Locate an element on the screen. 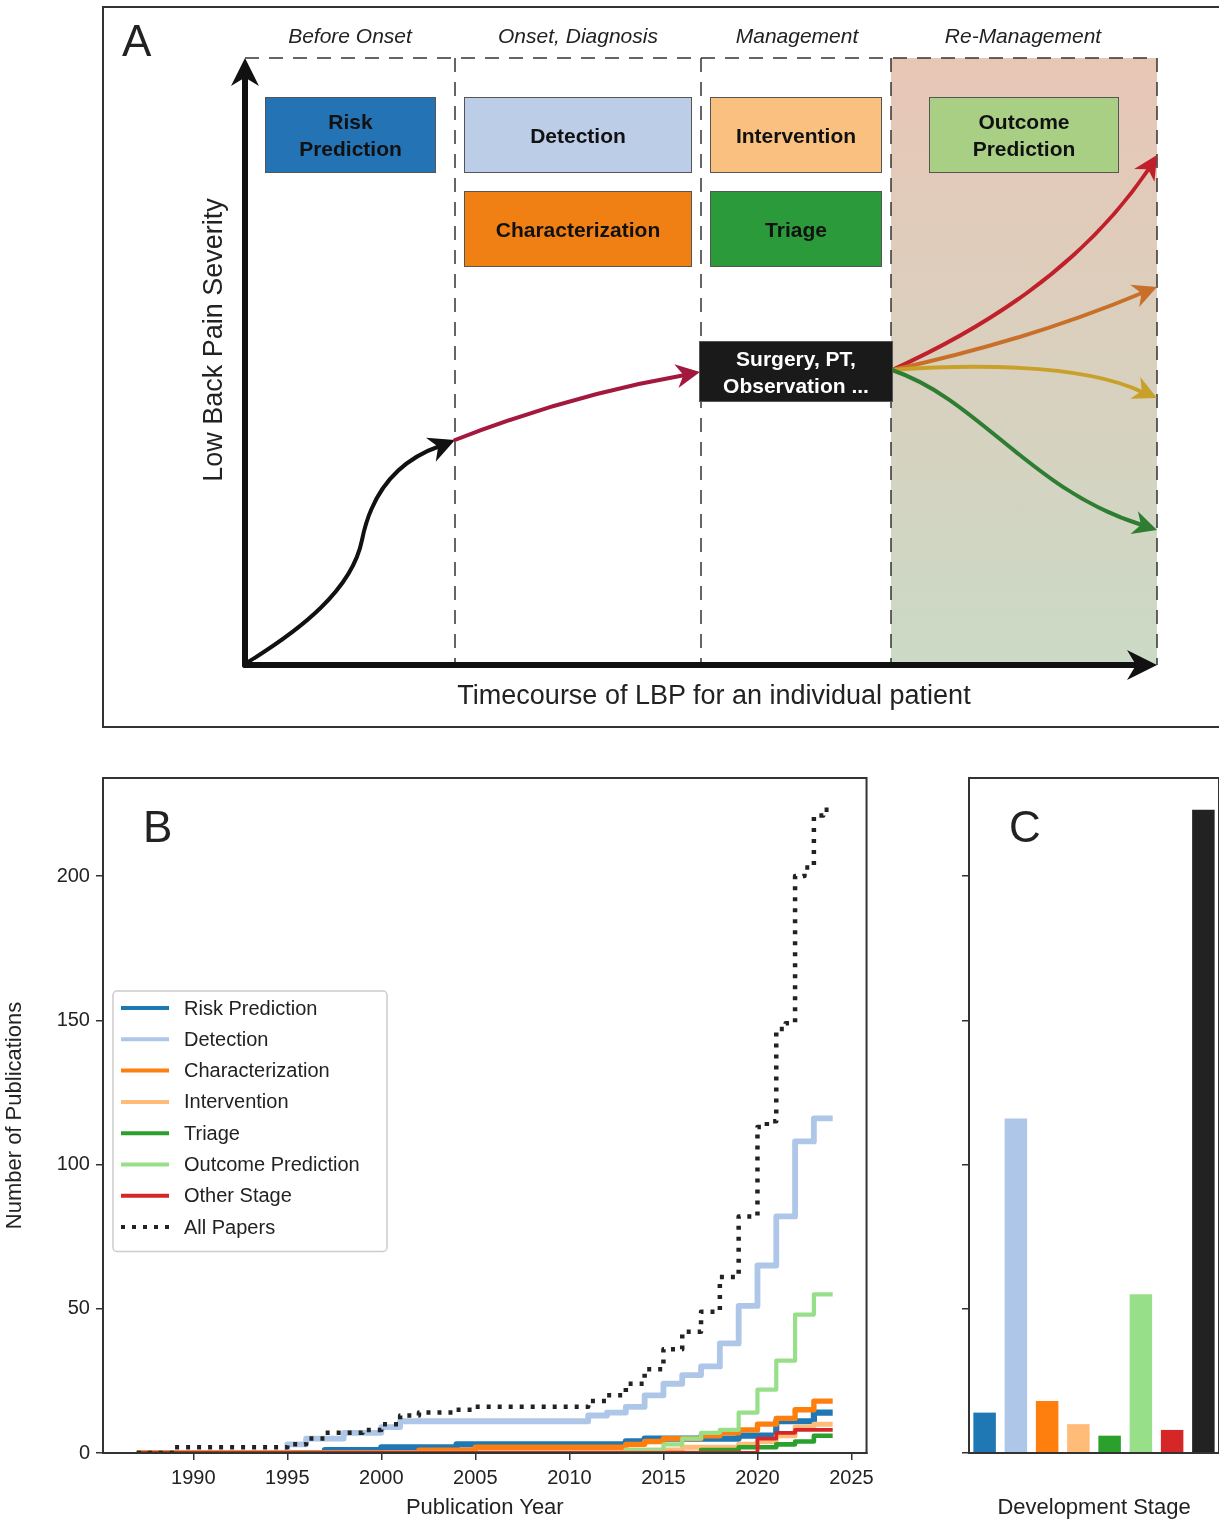  y-tick-label: 150 is located at coordinates (73, 1018).